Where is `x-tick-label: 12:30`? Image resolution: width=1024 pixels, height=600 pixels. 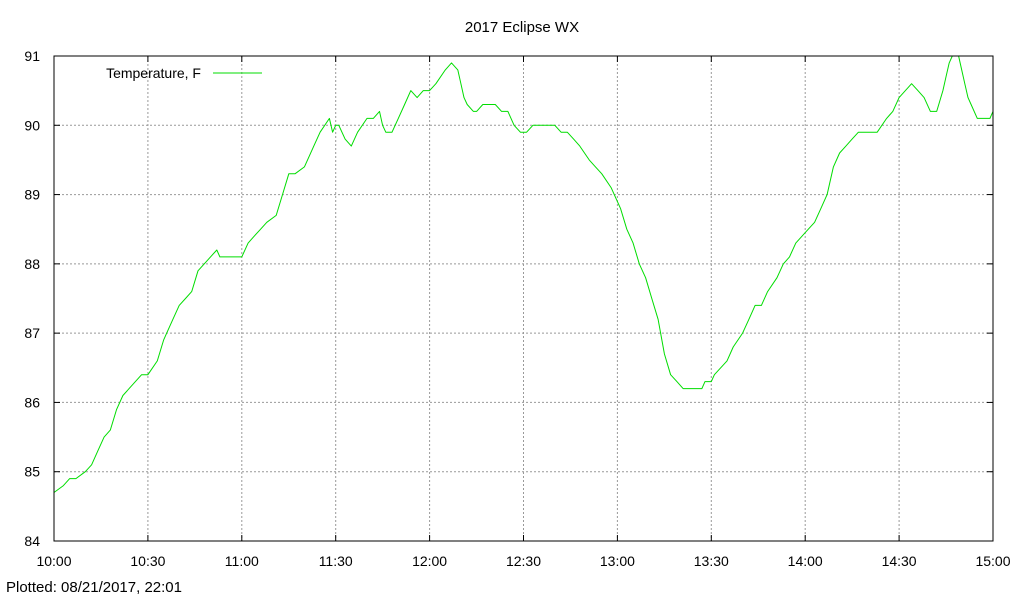
x-tick-label: 12:30 is located at coordinates (523, 561).